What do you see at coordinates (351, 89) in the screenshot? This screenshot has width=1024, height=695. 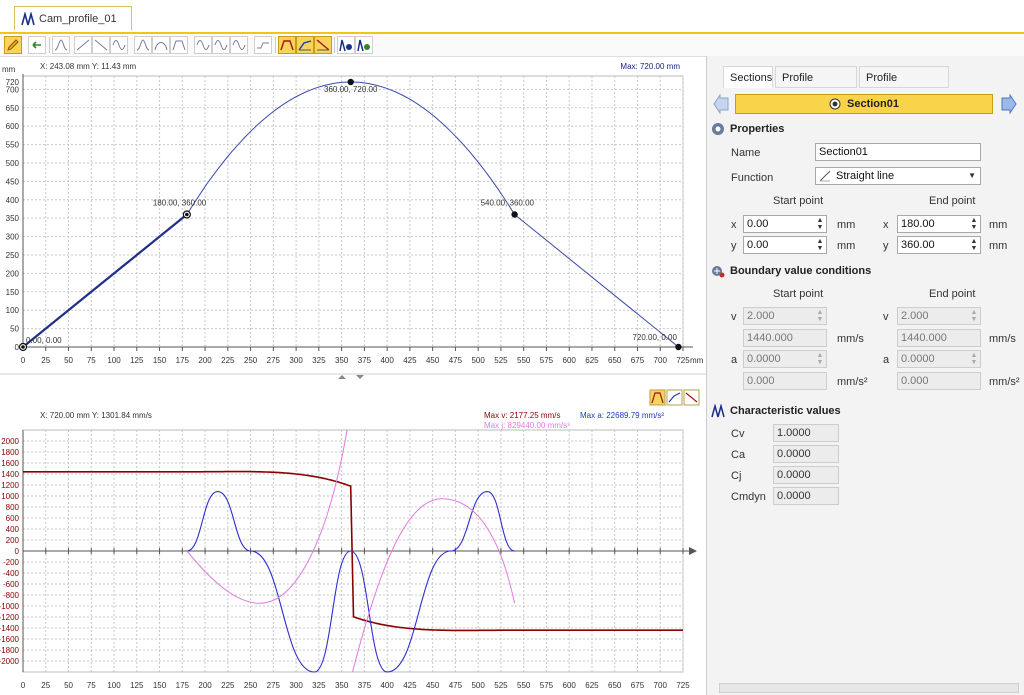 I see `point-label: 360.00, 720.00` at bounding box center [351, 89].